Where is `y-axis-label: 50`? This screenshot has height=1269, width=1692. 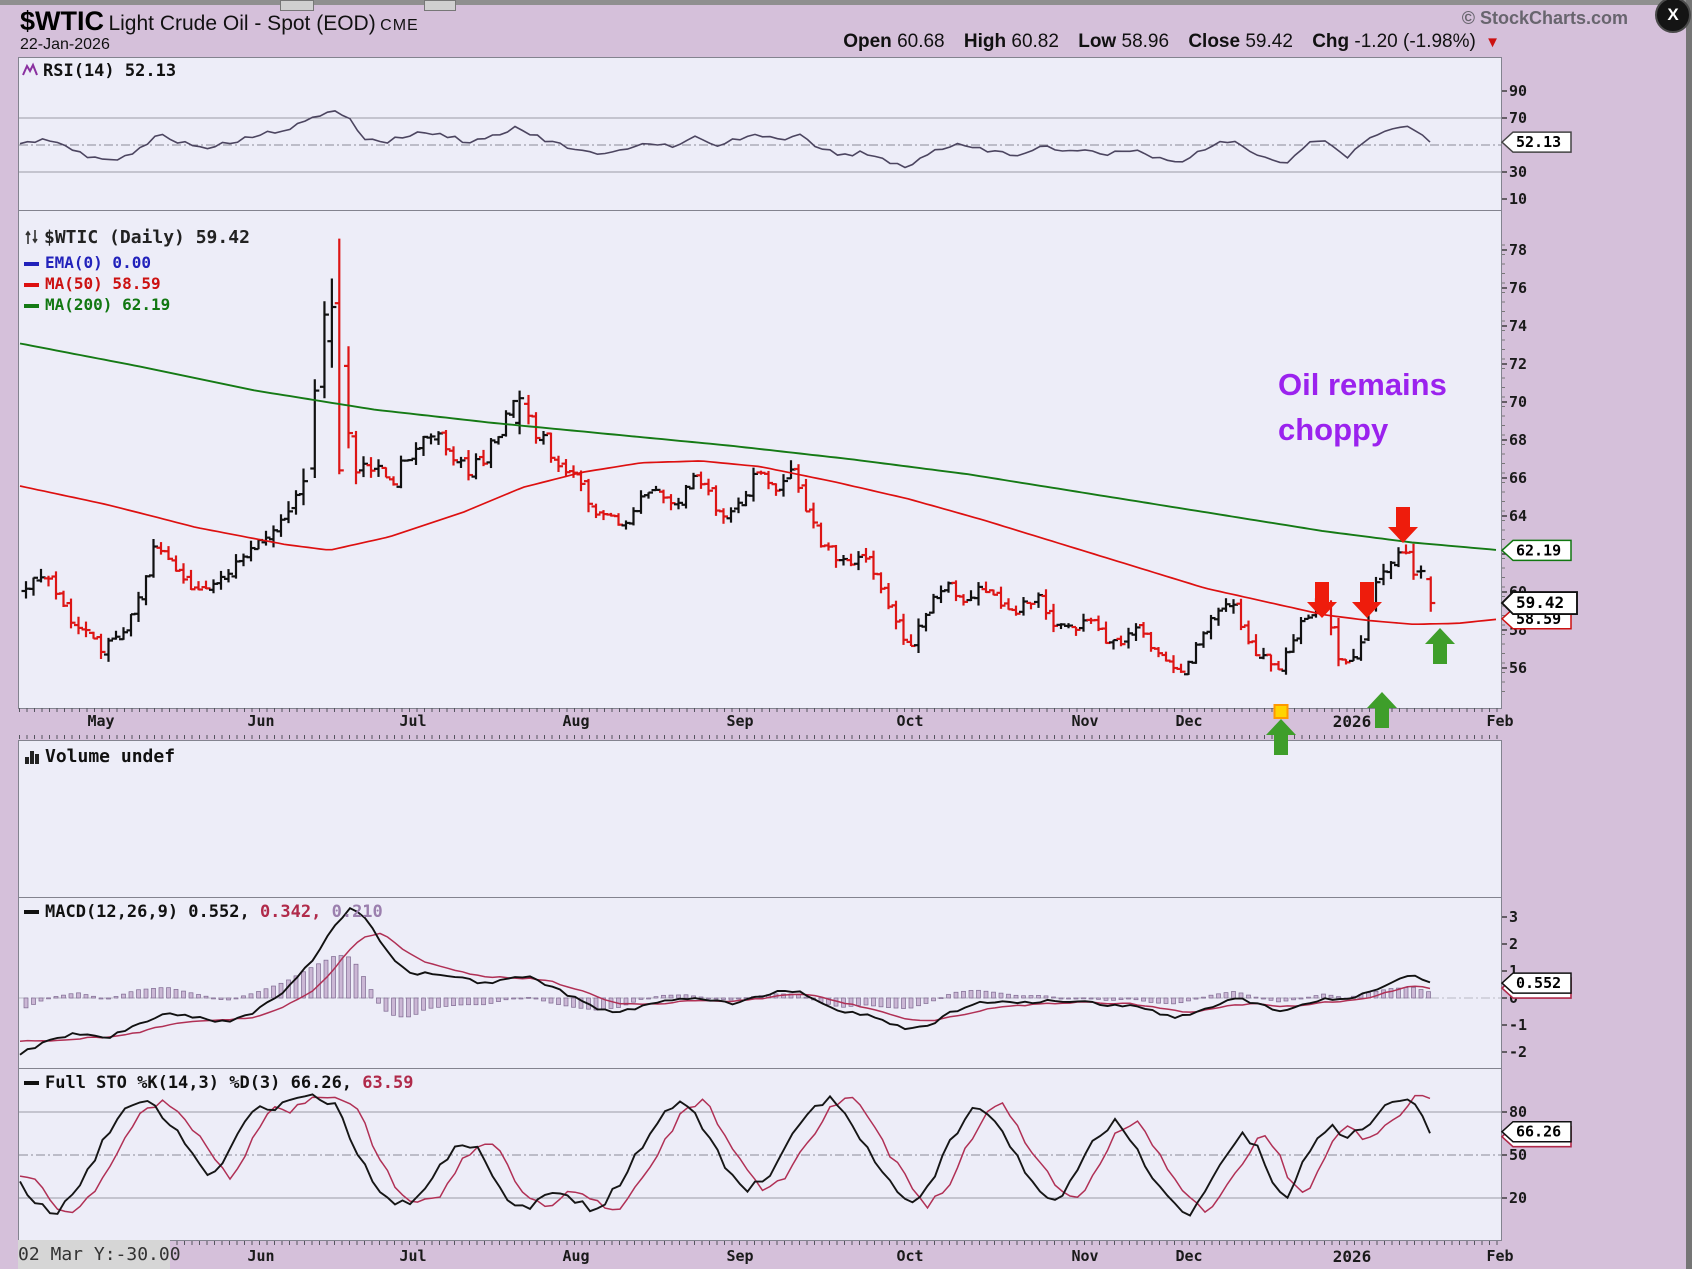 y-axis-label: 50 is located at coordinates (1518, 1155).